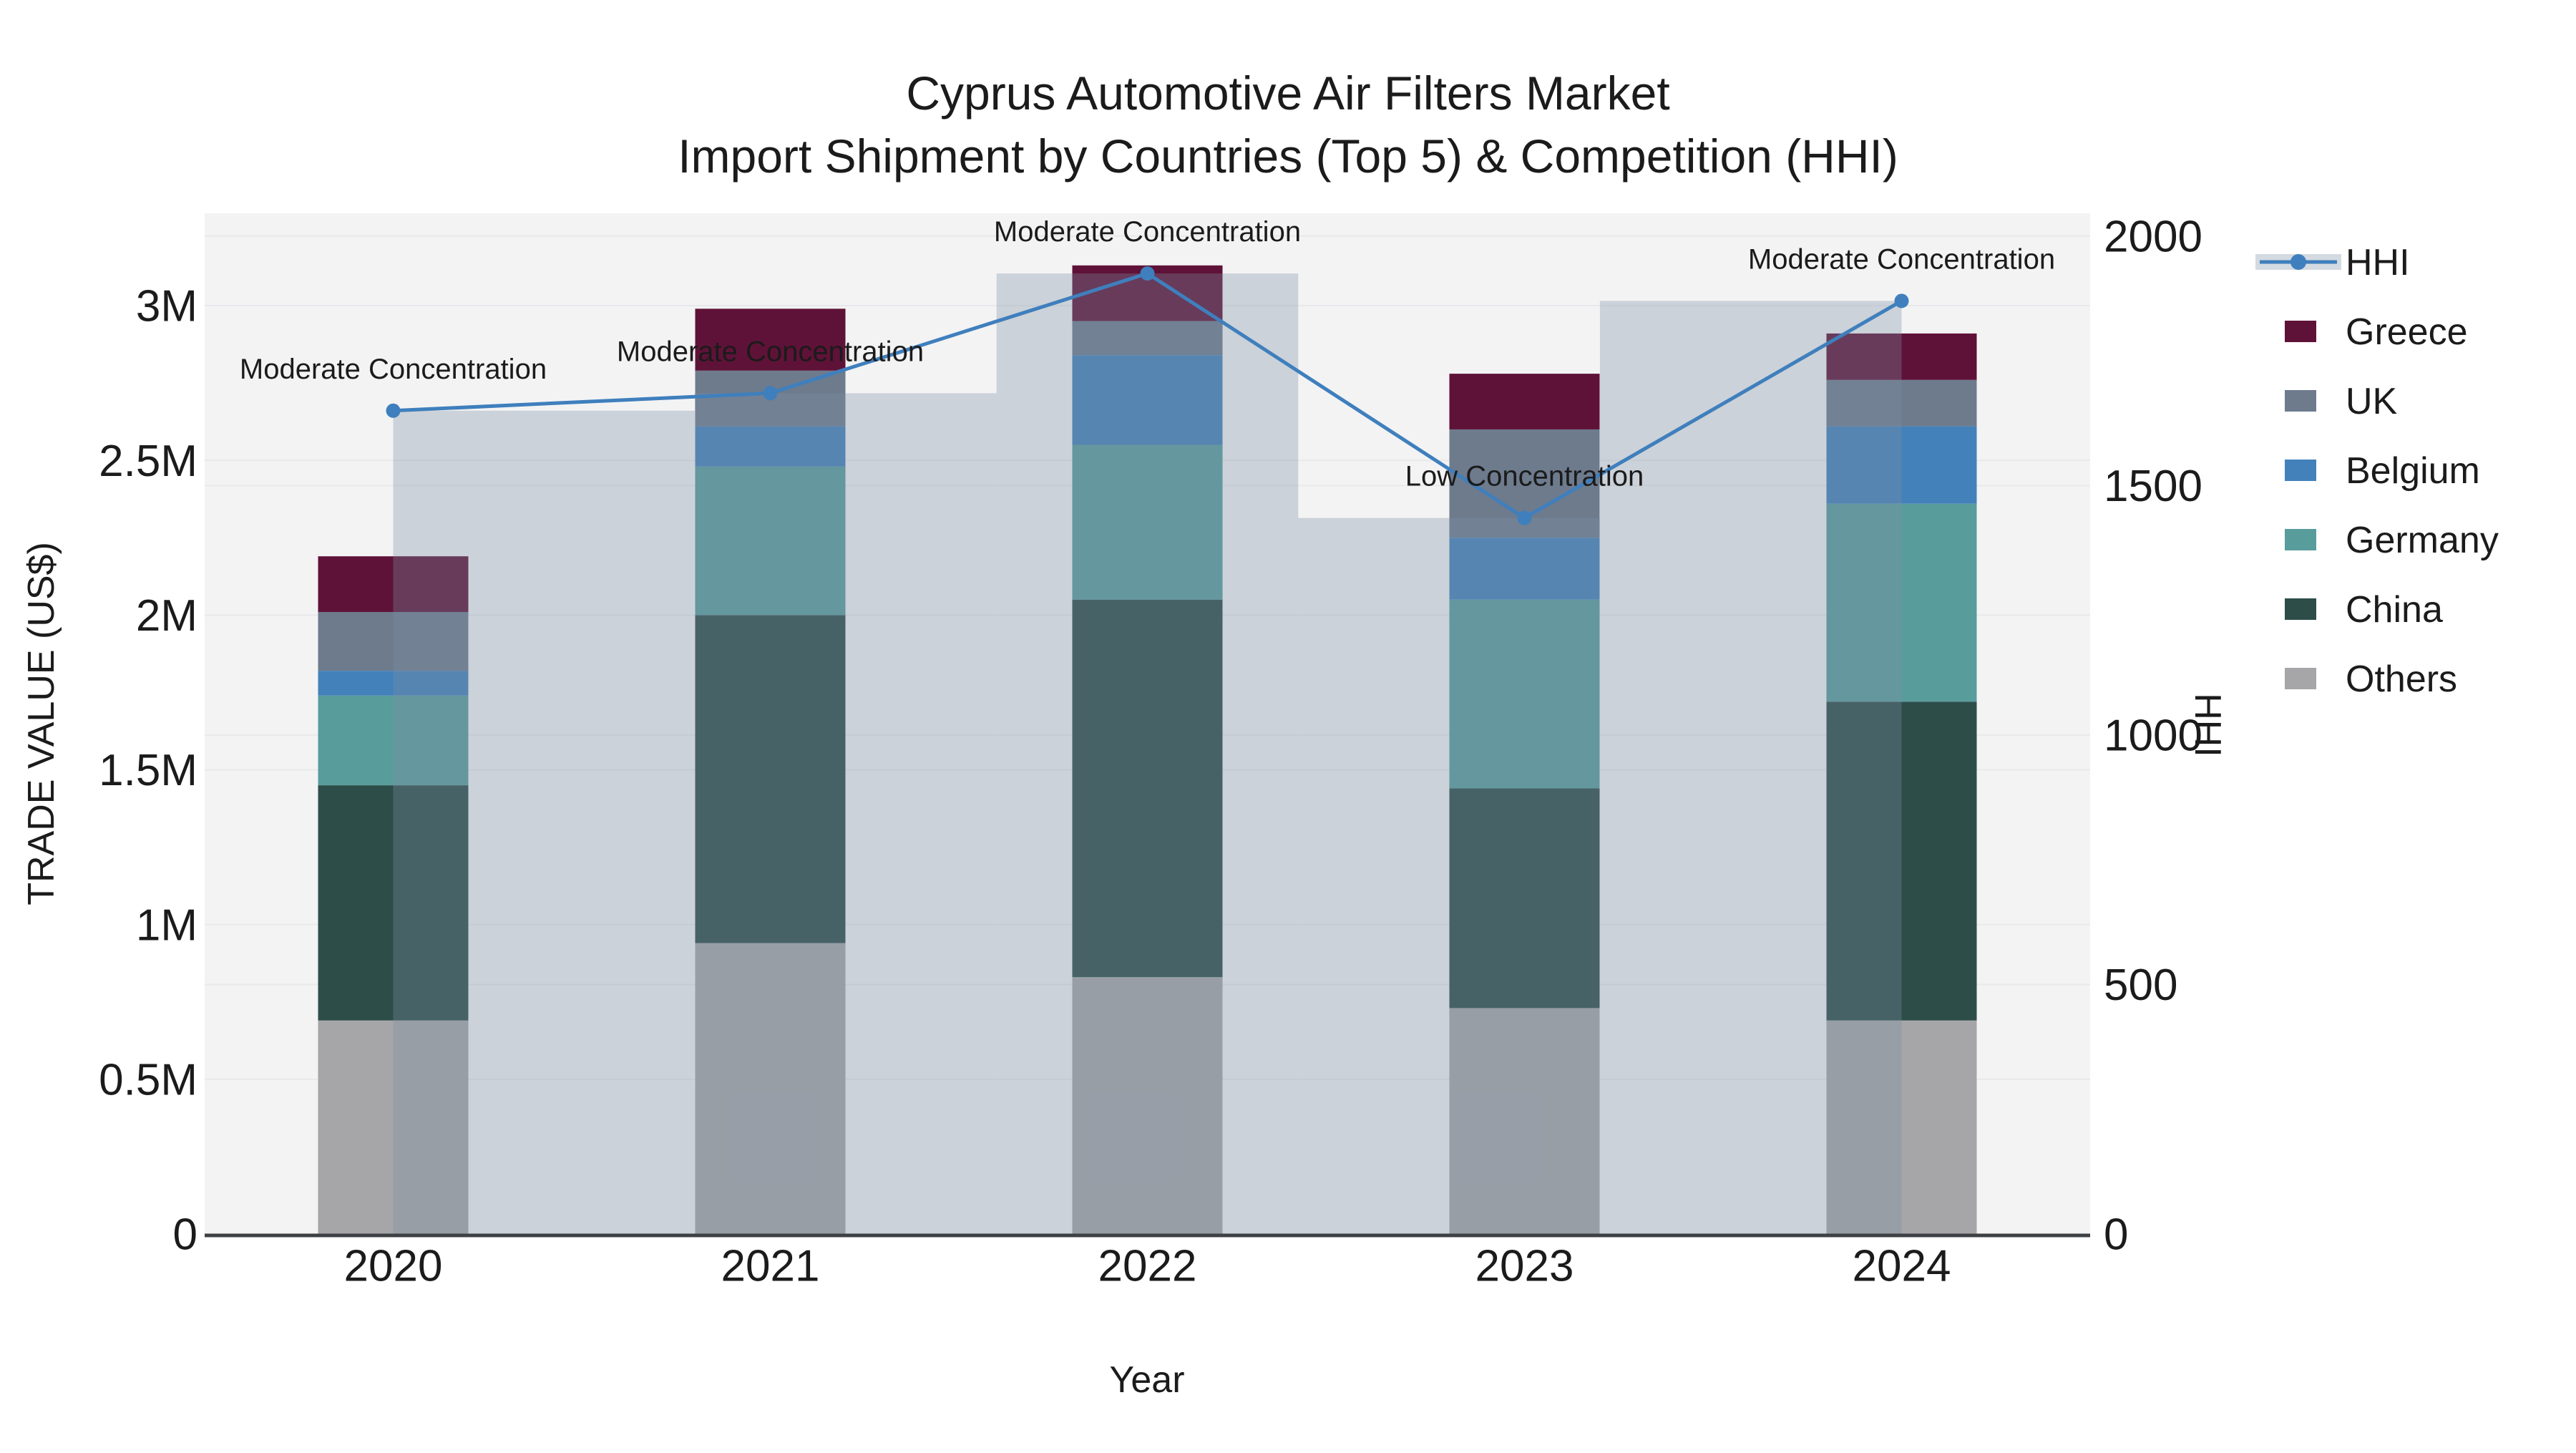  Describe the element at coordinates (1147, 1266) in the screenshot. I see `x-tick-2022: 2022` at that location.